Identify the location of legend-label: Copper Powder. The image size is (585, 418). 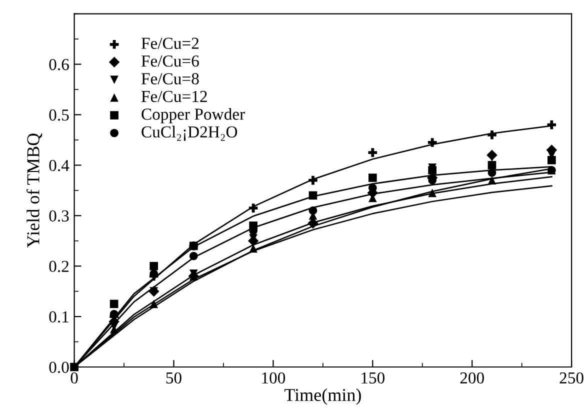
(193, 116).